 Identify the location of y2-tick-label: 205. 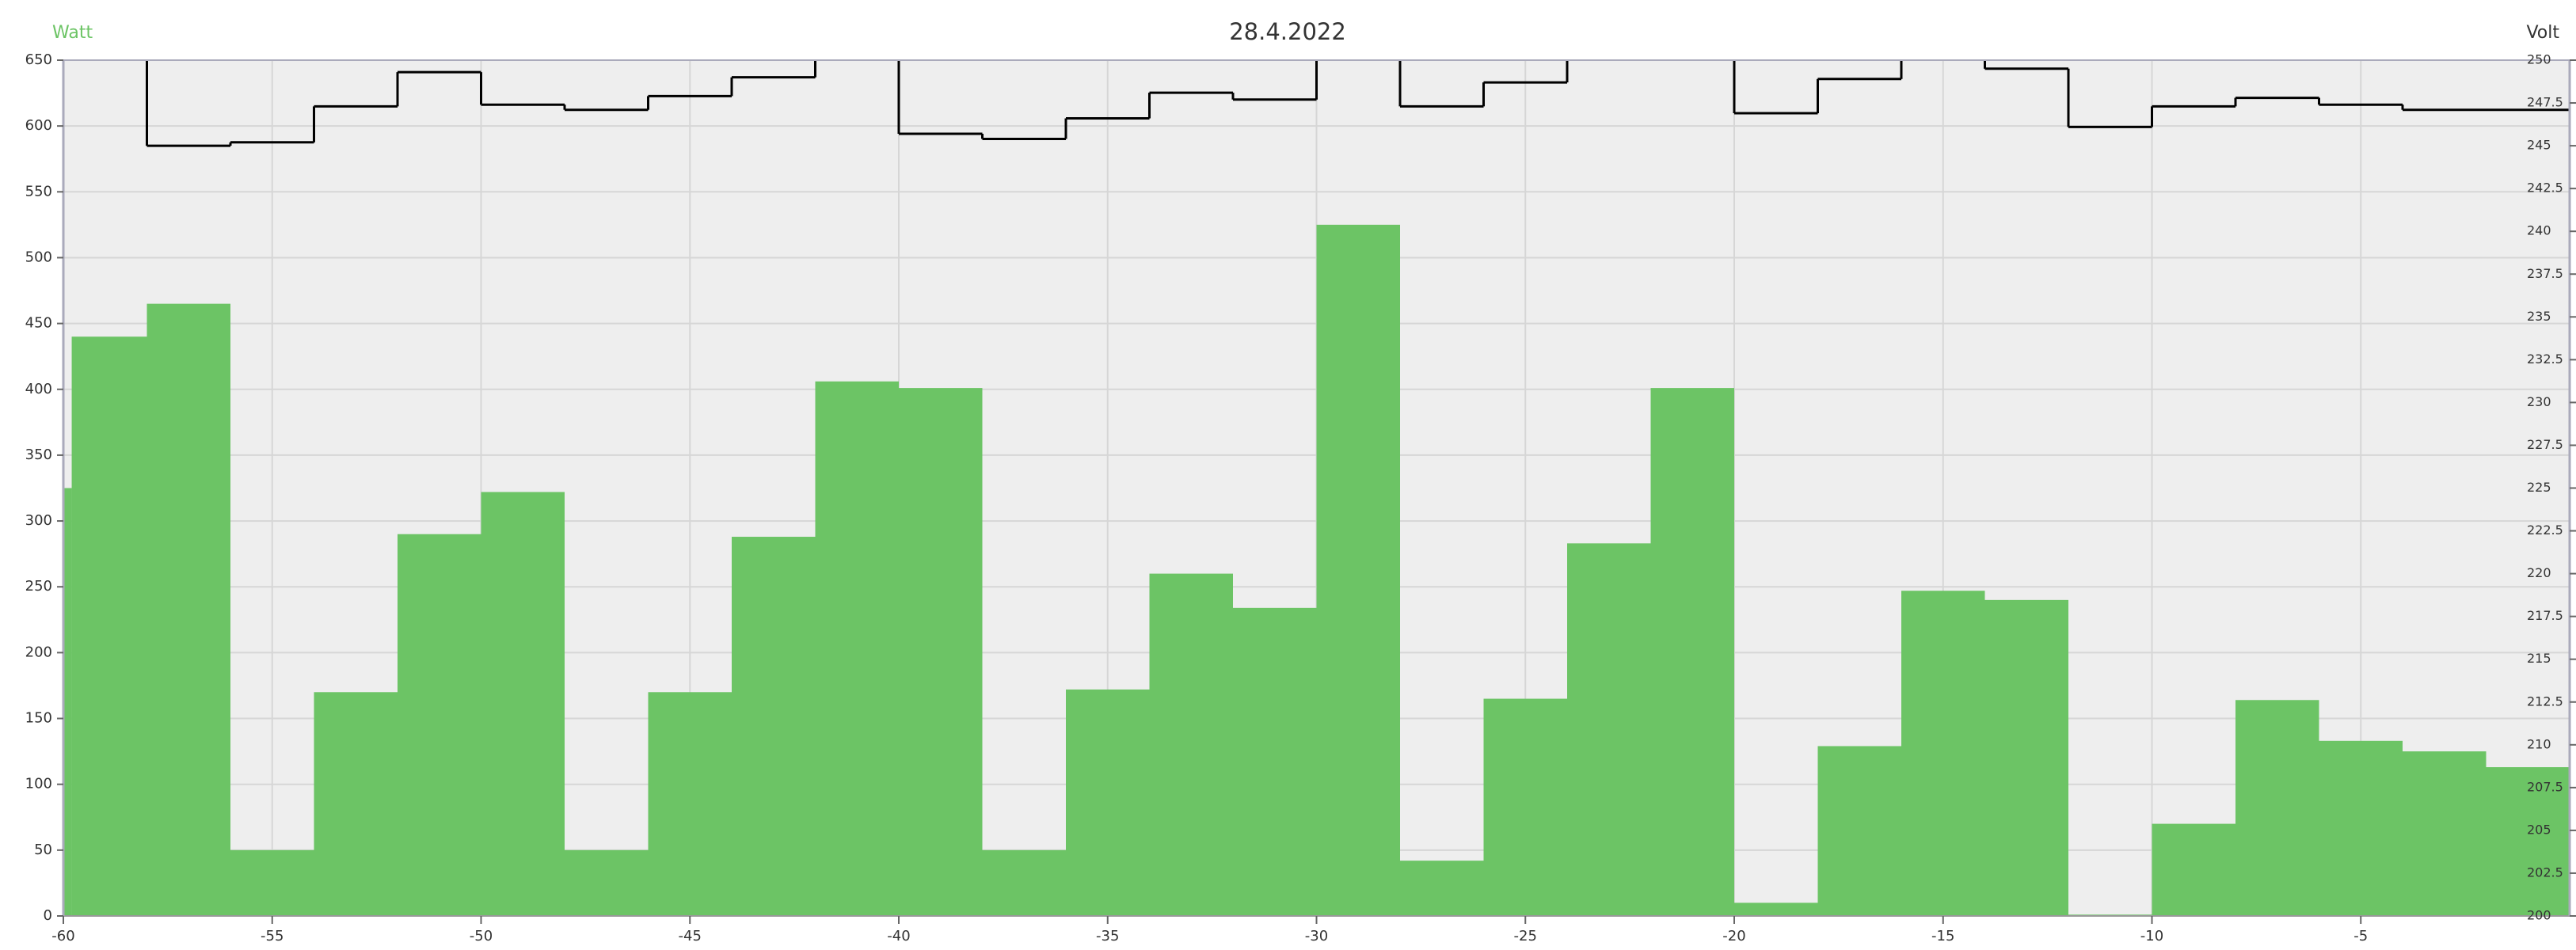
(2539, 829).